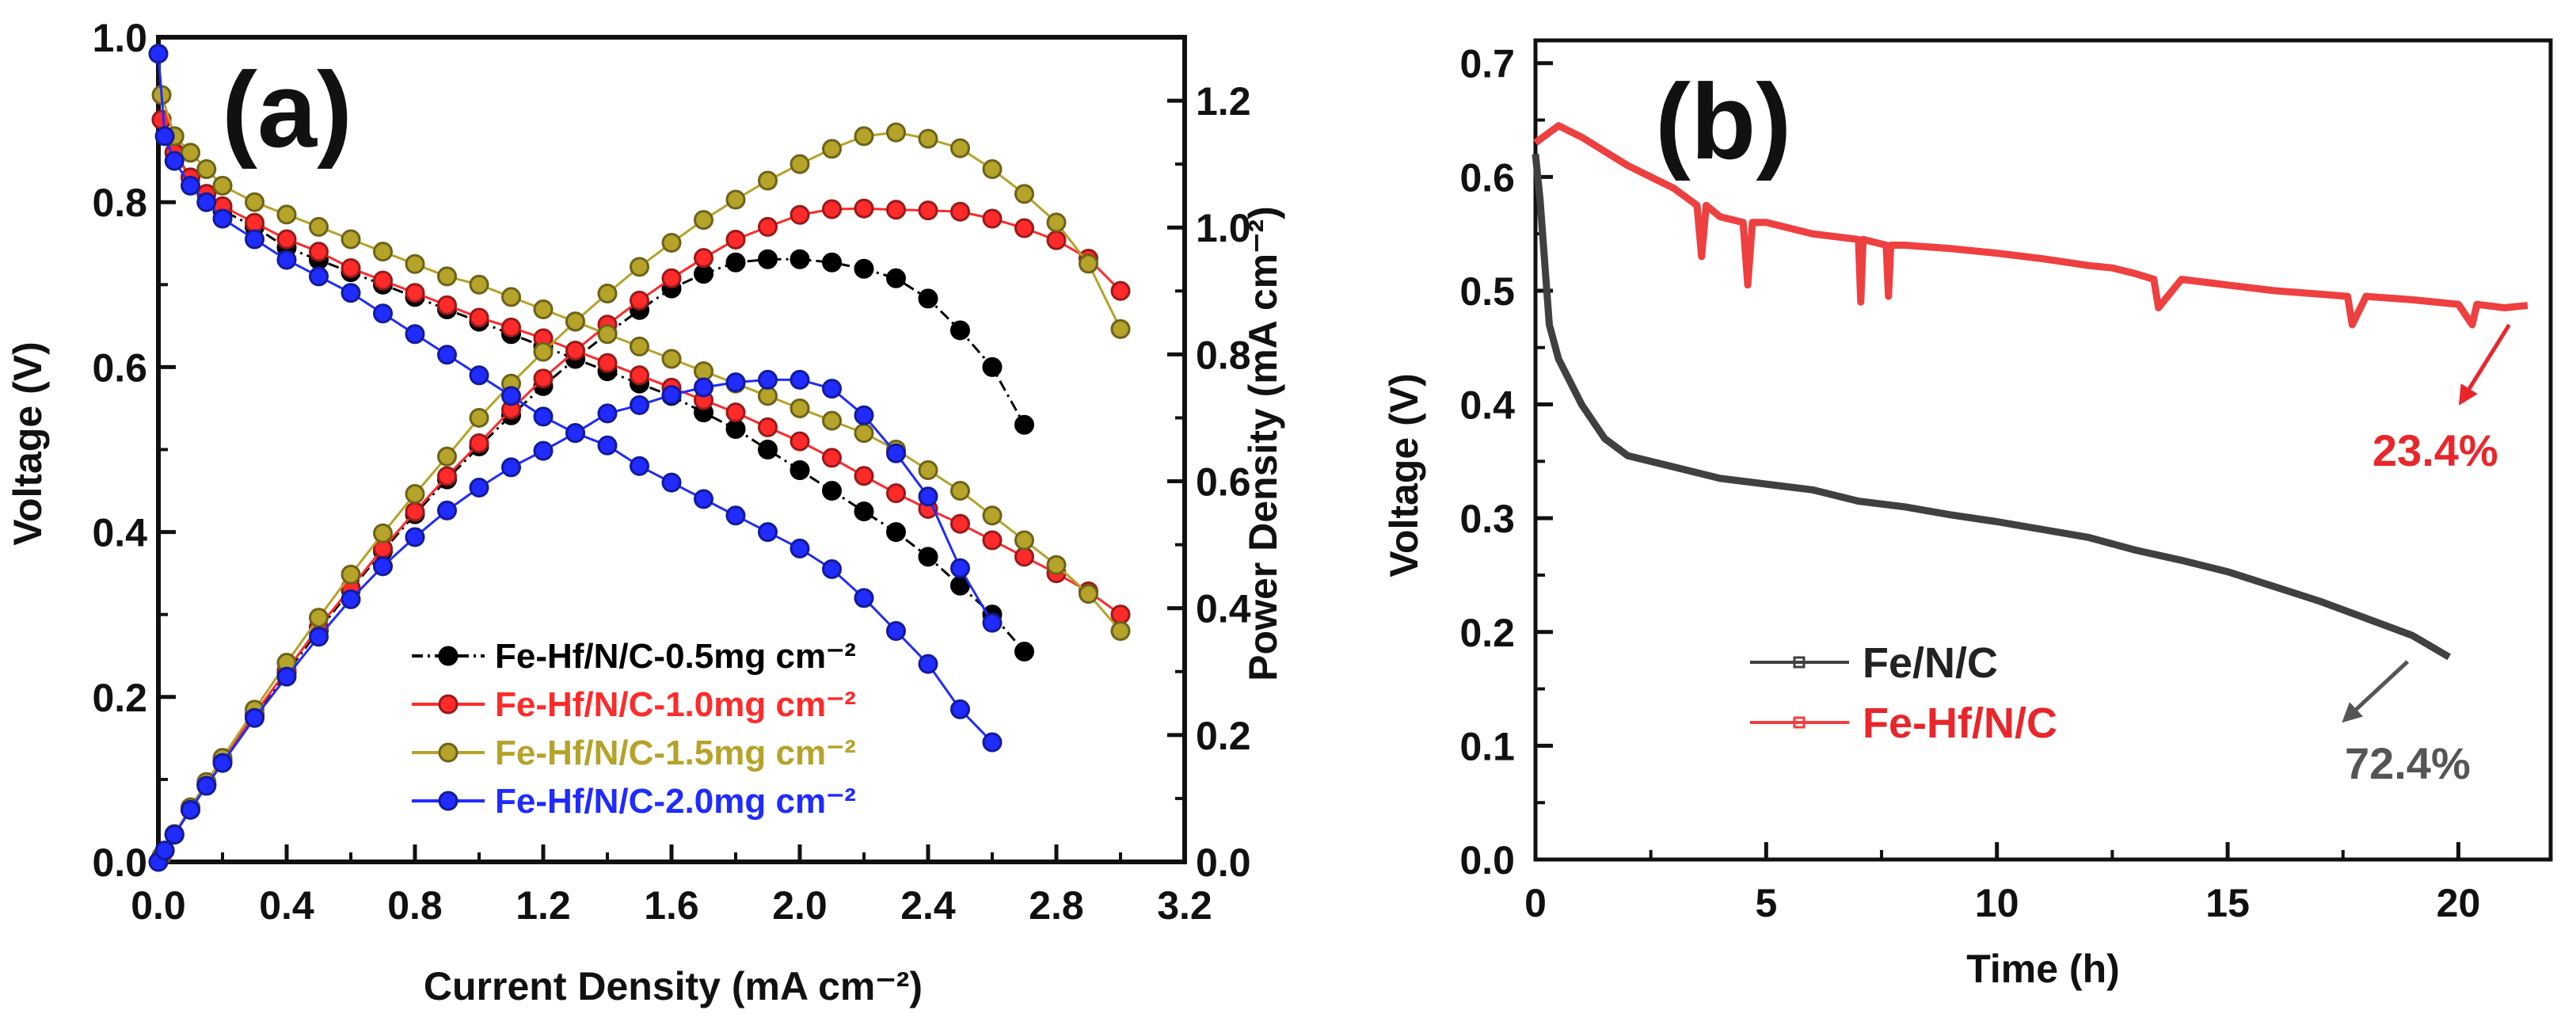 This screenshot has width=2576, height=1014. What do you see at coordinates (1487, 177) in the screenshot?
I see `y-tick-label-b: 0.6` at bounding box center [1487, 177].